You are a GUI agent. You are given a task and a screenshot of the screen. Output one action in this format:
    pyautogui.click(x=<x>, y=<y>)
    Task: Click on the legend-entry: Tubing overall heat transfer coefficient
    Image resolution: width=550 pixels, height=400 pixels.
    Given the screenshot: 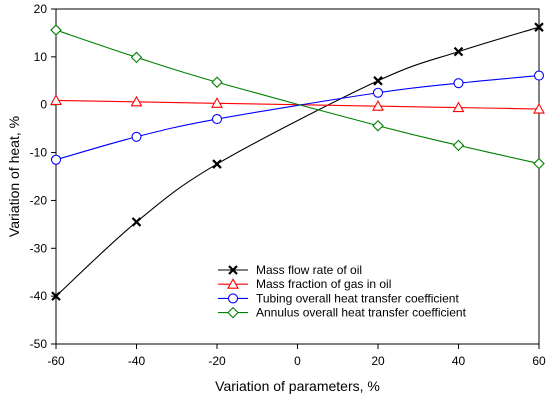 What is the action you would take?
    pyautogui.click(x=338, y=298)
    